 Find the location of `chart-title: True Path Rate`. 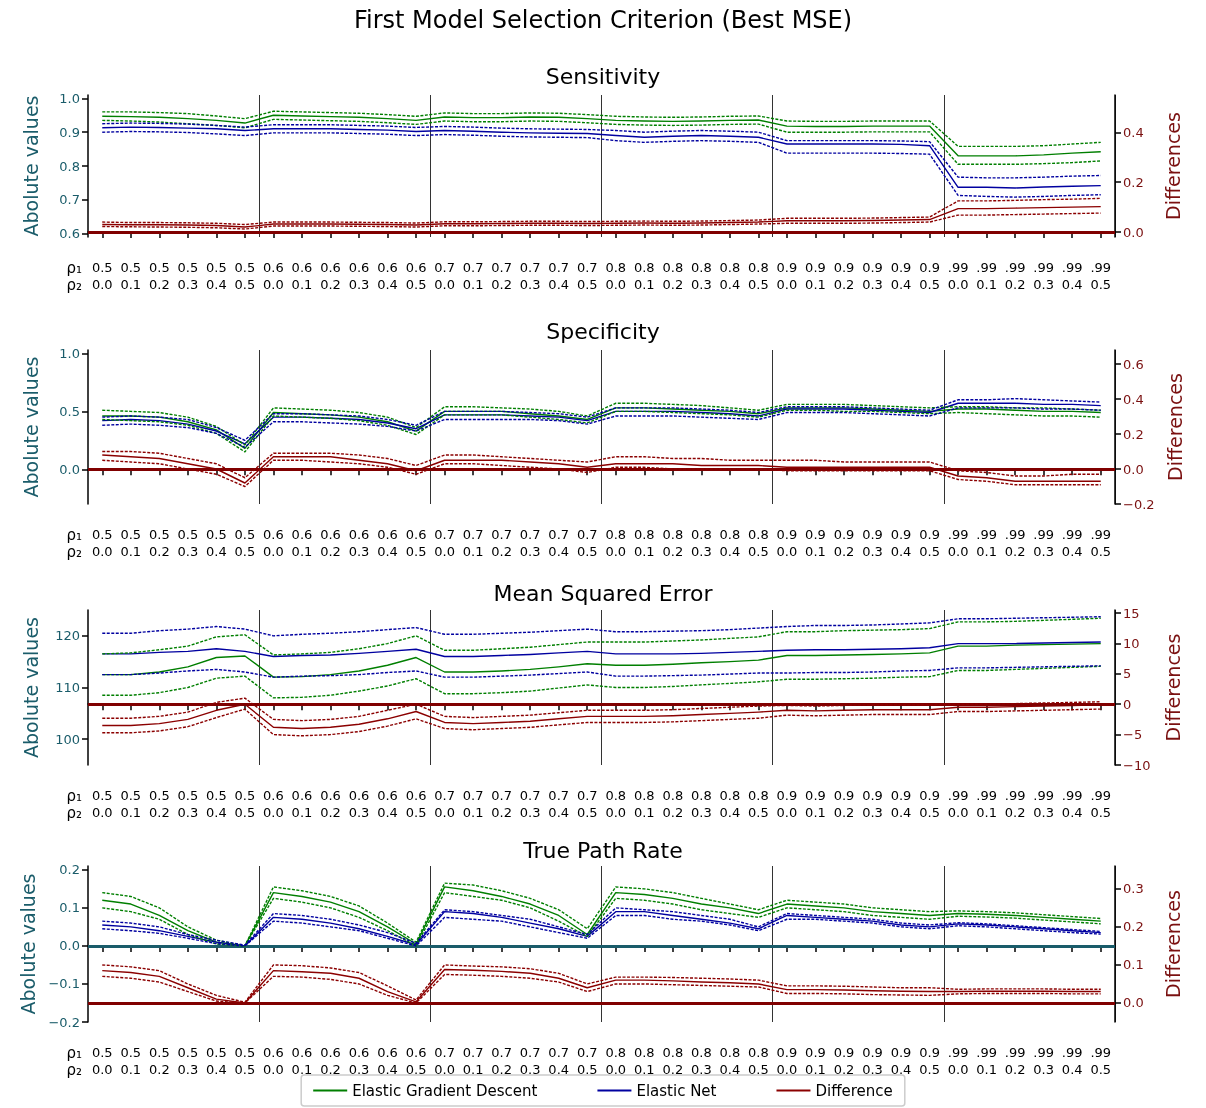

chart-title: True Path Rate is located at coordinates (602, 850).